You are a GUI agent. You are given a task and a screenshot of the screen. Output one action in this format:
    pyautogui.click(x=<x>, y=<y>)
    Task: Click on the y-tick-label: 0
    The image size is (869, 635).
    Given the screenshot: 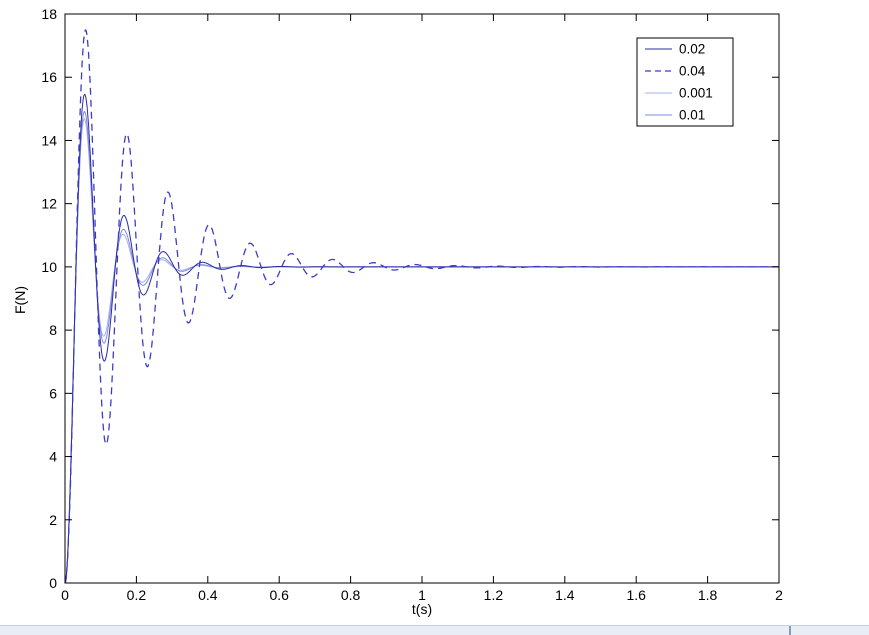 What is the action you would take?
    pyautogui.click(x=53, y=583)
    